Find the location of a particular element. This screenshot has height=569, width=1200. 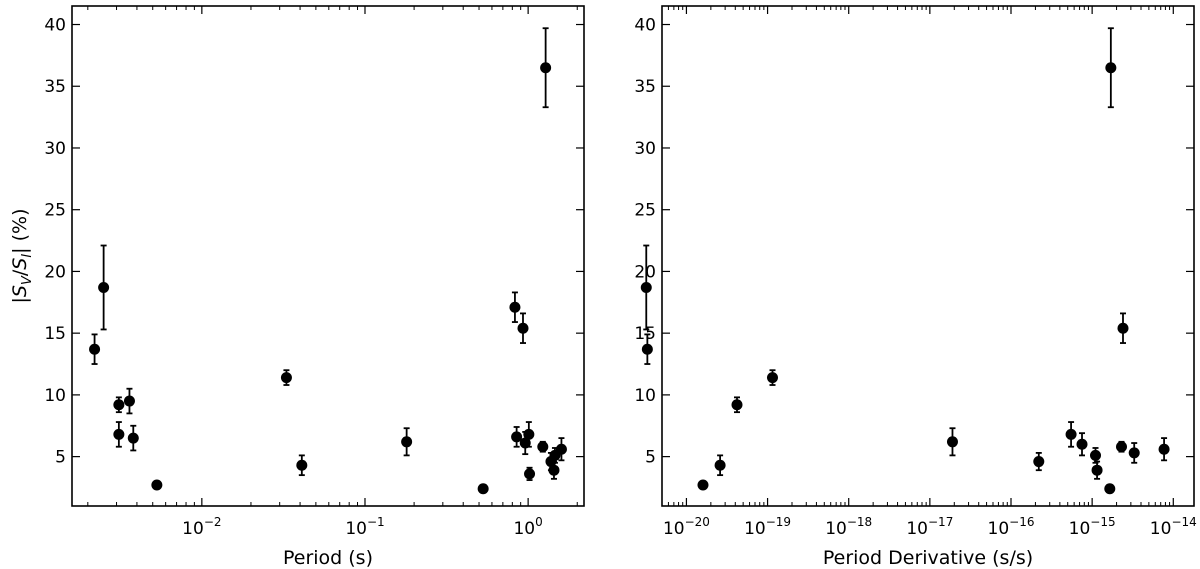

x-tick-label: 10⁻¹⁸ is located at coordinates (848, 527).